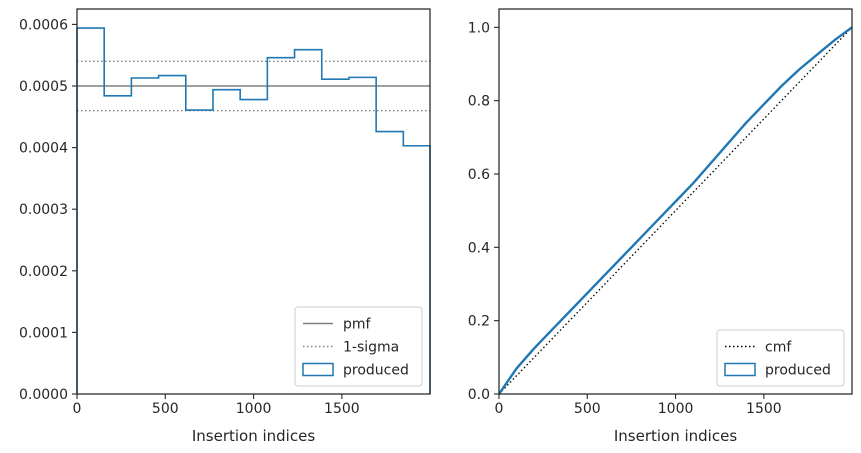 The image size is (861, 453). I want to click on legend: cmf produced, so click(780, 358).